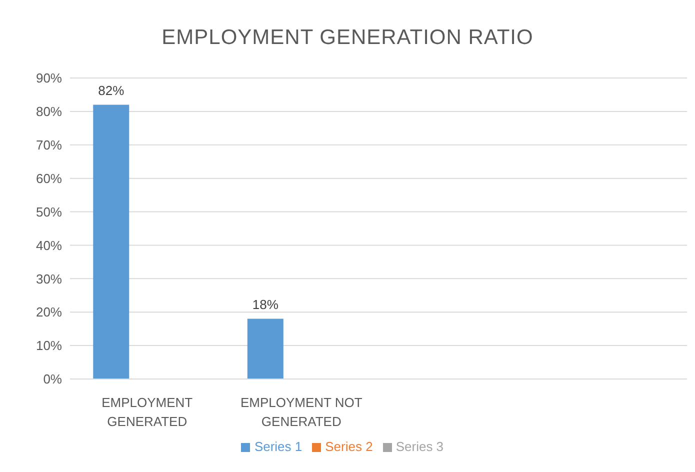 The width and height of the screenshot is (695, 472). What do you see at coordinates (49, 78) in the screenshot?
I see `y-tick-label: 90%` at bounding box center [49, 78].